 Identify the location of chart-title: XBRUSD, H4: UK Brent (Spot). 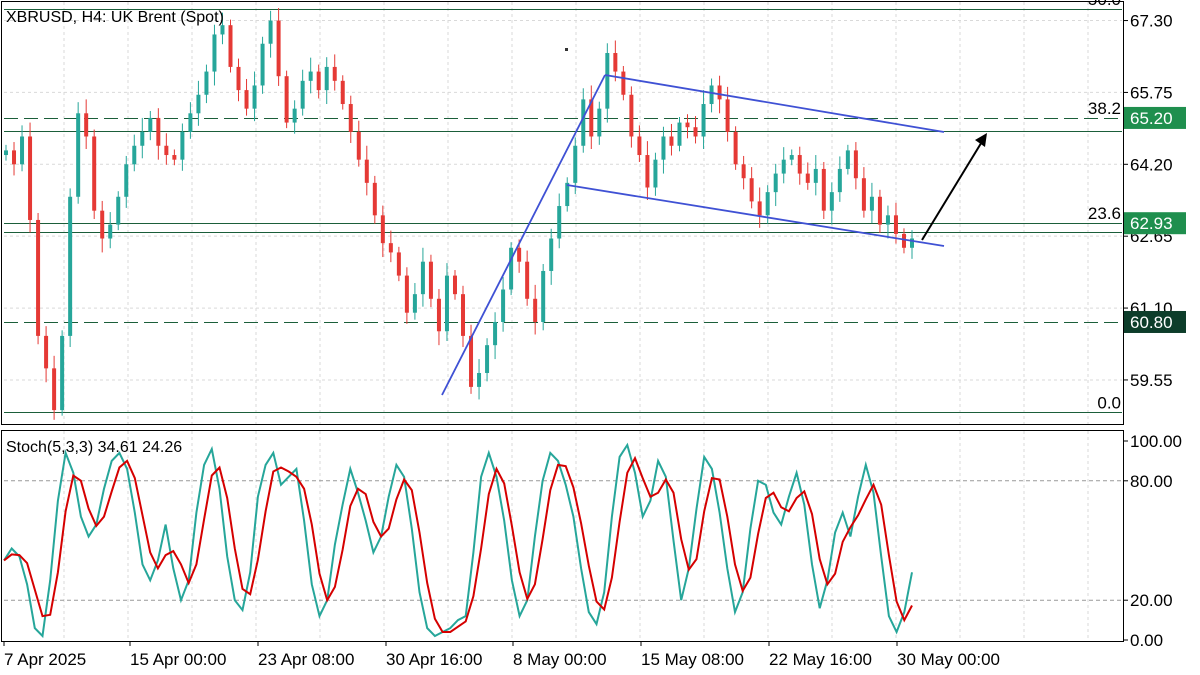
(115, 17).